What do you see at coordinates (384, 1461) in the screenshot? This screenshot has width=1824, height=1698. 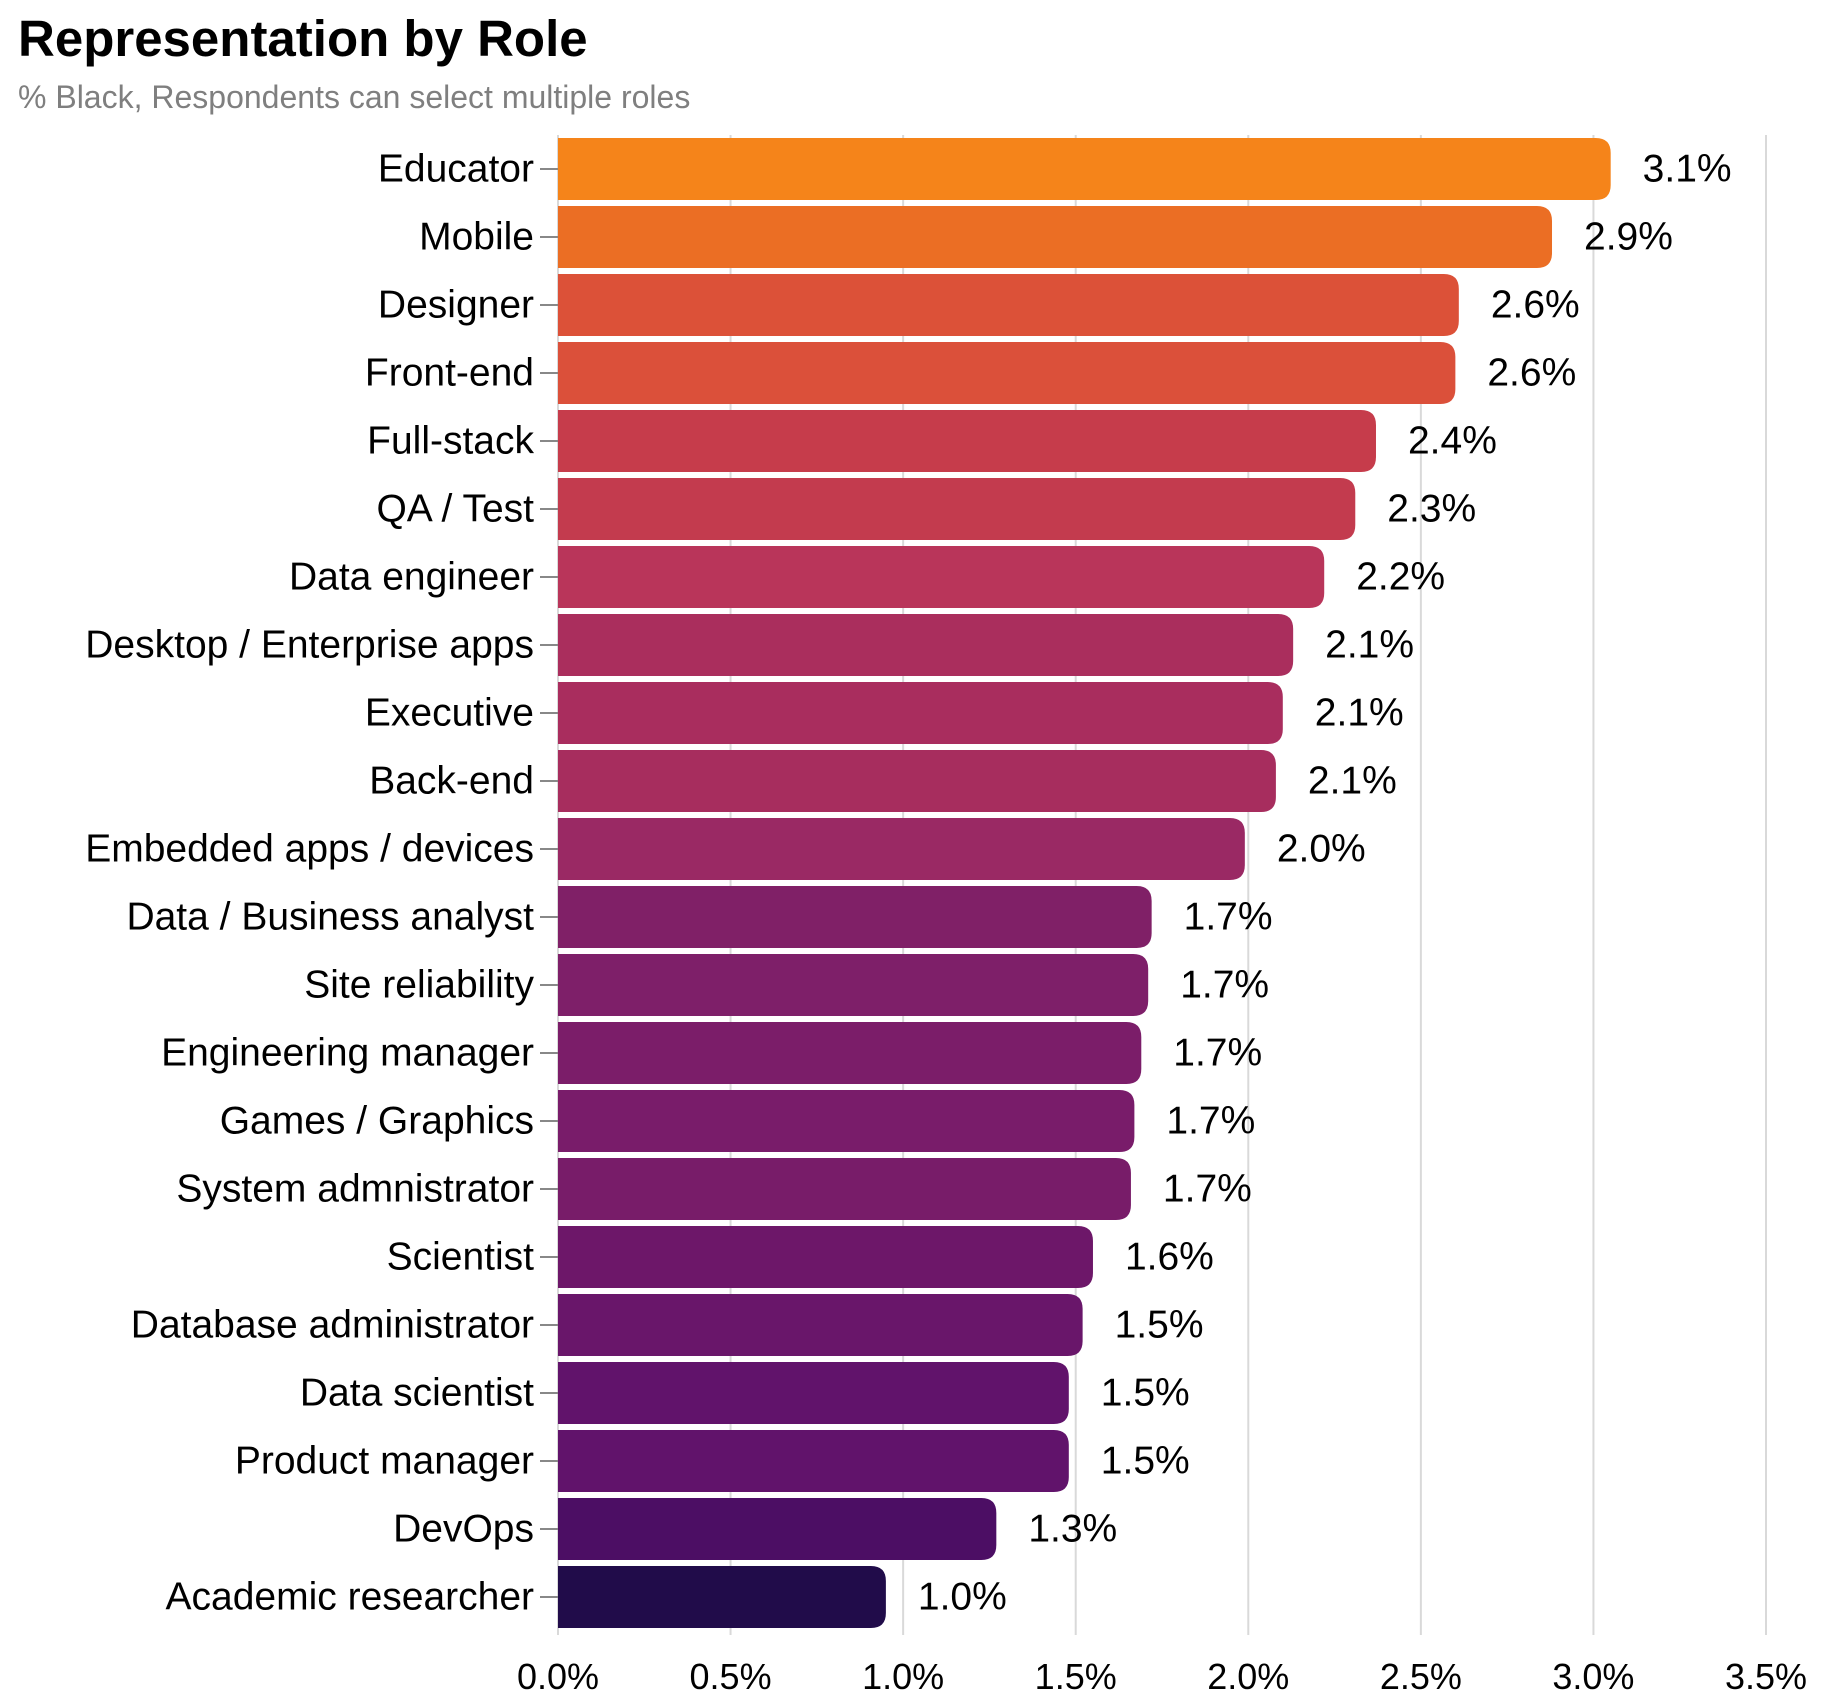 I see `category-label: Product manager` at bounding box center [384, 1461].